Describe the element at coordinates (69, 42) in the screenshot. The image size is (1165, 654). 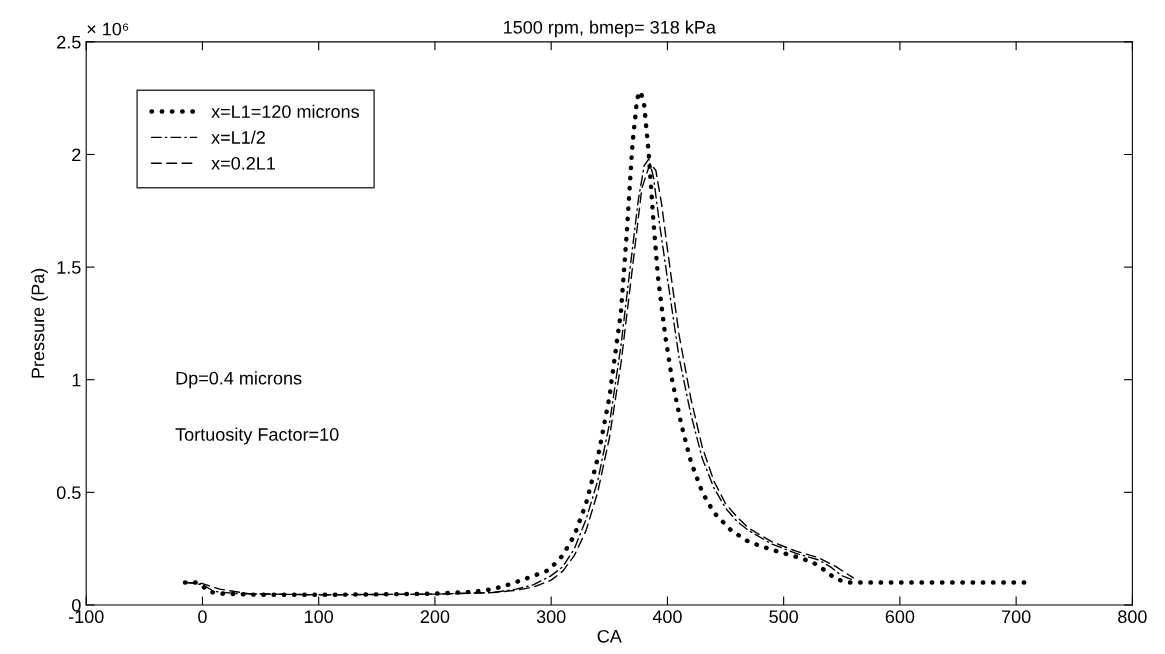
I see `y-tick-label: 2.5` at that location.